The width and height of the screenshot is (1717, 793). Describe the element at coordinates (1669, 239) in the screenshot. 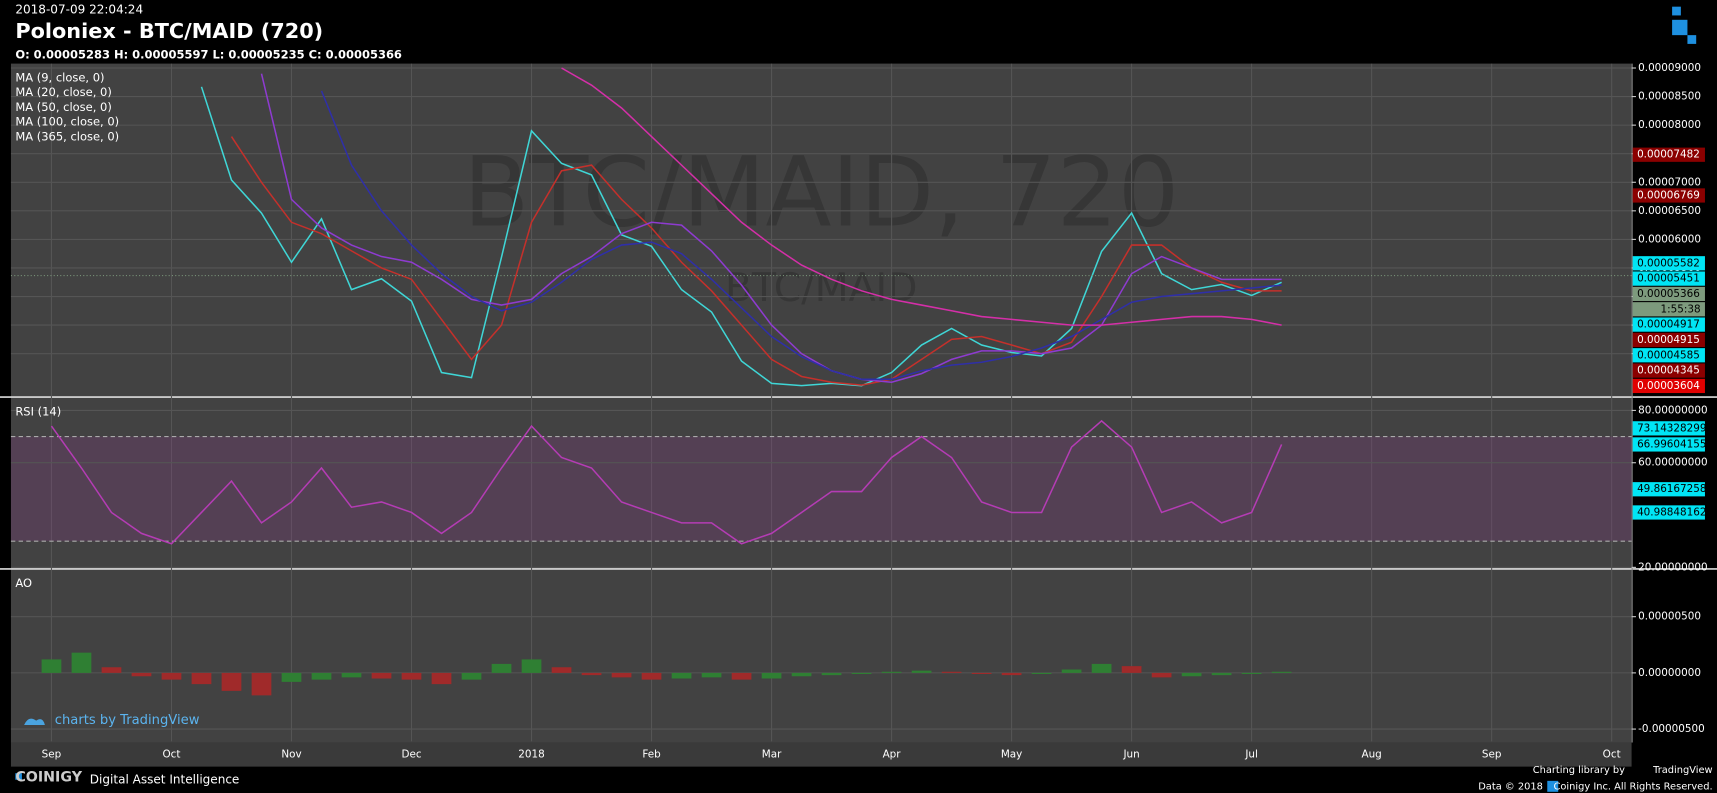

I see `y-tick-label: 0.00006000` at that location.